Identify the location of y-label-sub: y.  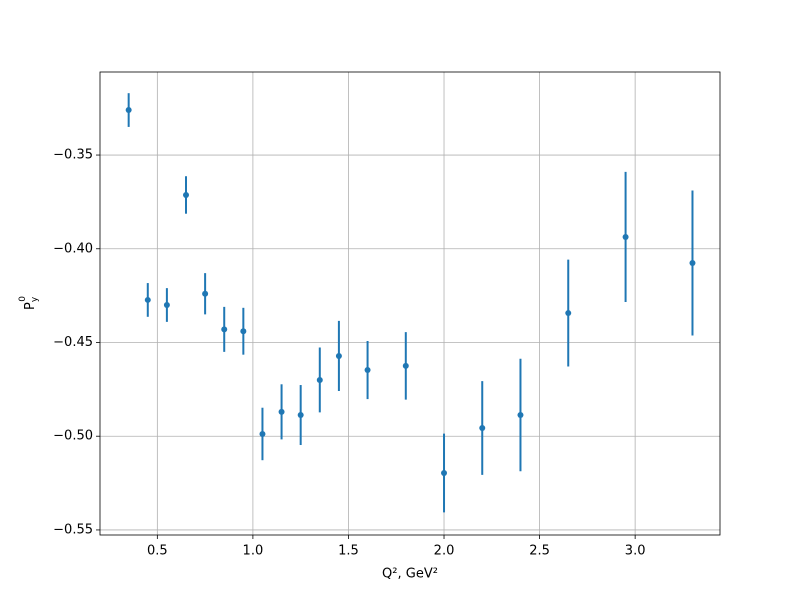
(35, 299).